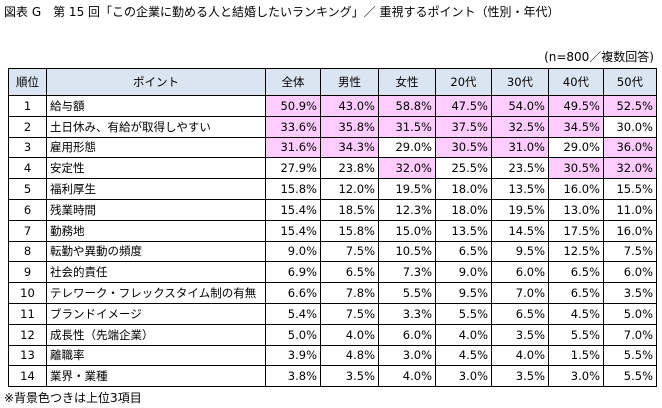 The image size is (662, 408). I want to click on percent-cell: 15.8%, so click(349, 230).